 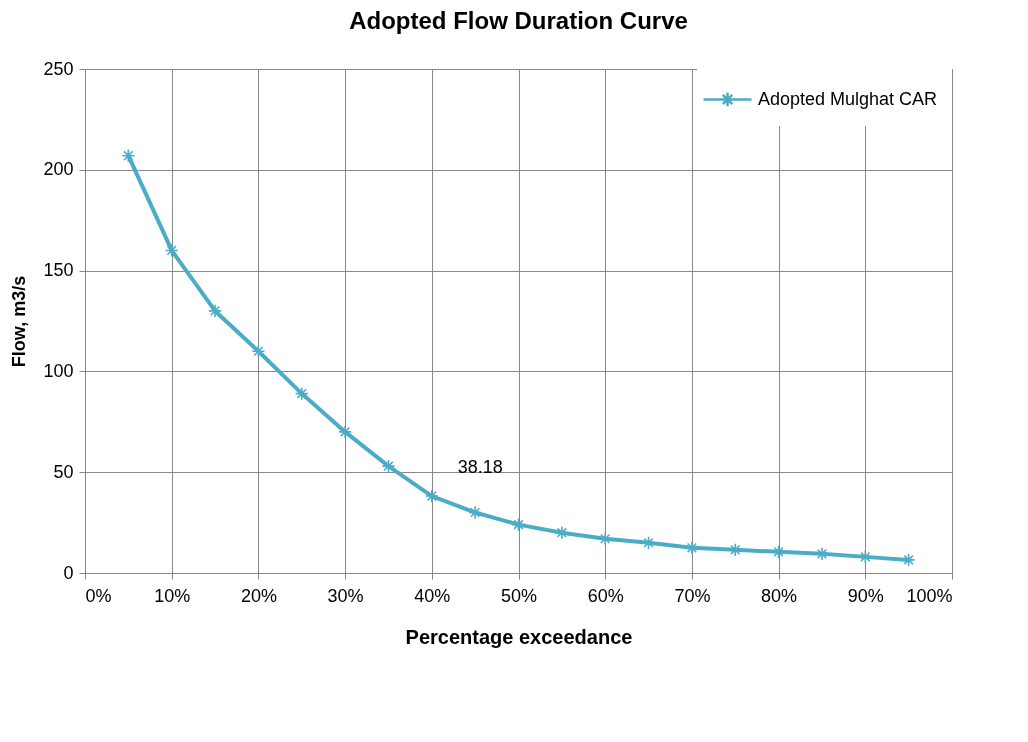 What do you see at coordinates (58, 370) in the screenshot?
I see `y-tick-label: 100` at bounding box center [58, 370].